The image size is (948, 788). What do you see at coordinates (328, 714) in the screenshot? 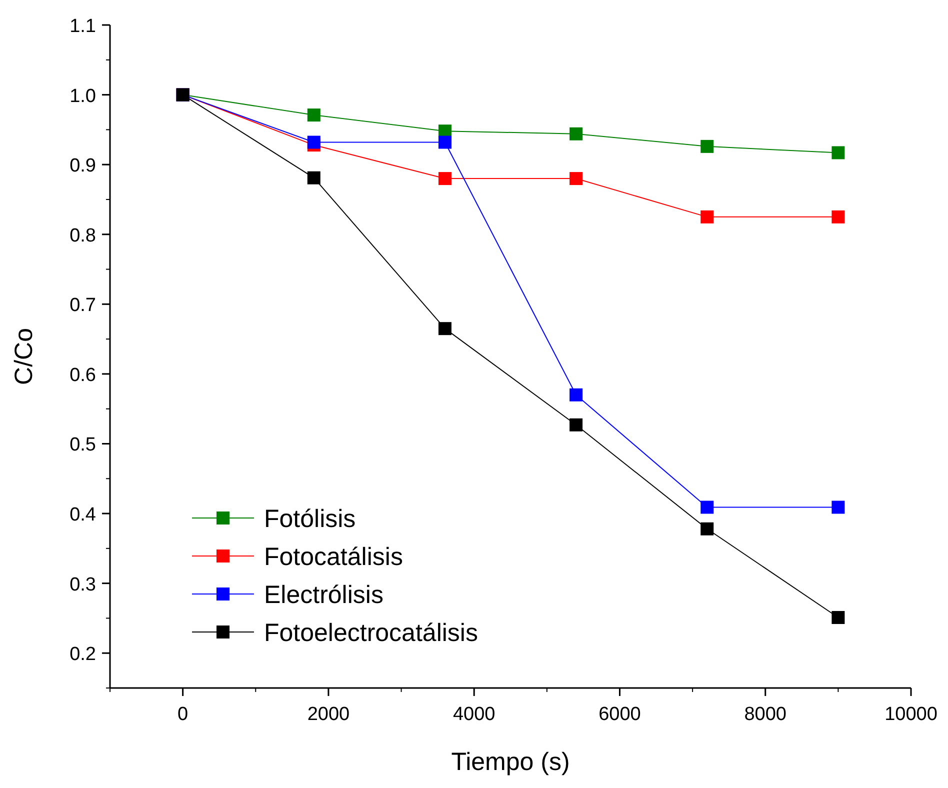
I see `x-tick-label: 2000` at bounding box center [328, 714].